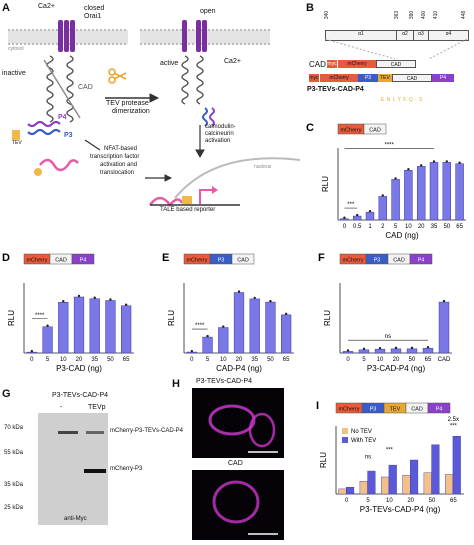  What do you see at coordinates (428, 360) in the screenshot?
I see `tick-F-5: 65` at bounding box center [428, 360].